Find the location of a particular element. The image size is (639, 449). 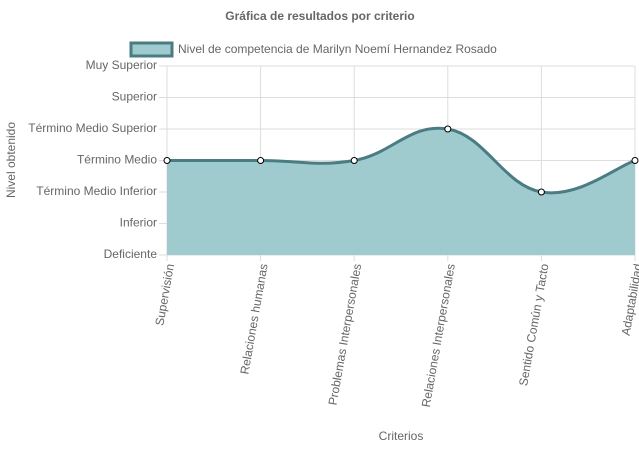

chart-title: Gráfica de resultados por criterio is located at coordinates (319, 16).